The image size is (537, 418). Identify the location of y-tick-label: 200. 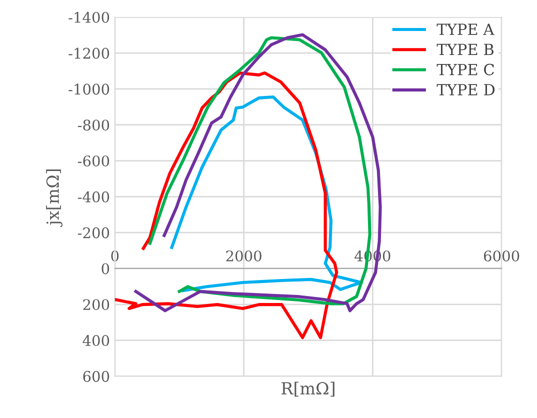
(96, 304).